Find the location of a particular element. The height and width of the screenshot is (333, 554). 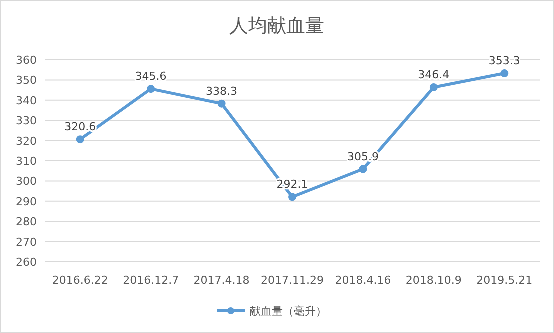

y-tick-label: 320 is located at coordinates (26, 141).